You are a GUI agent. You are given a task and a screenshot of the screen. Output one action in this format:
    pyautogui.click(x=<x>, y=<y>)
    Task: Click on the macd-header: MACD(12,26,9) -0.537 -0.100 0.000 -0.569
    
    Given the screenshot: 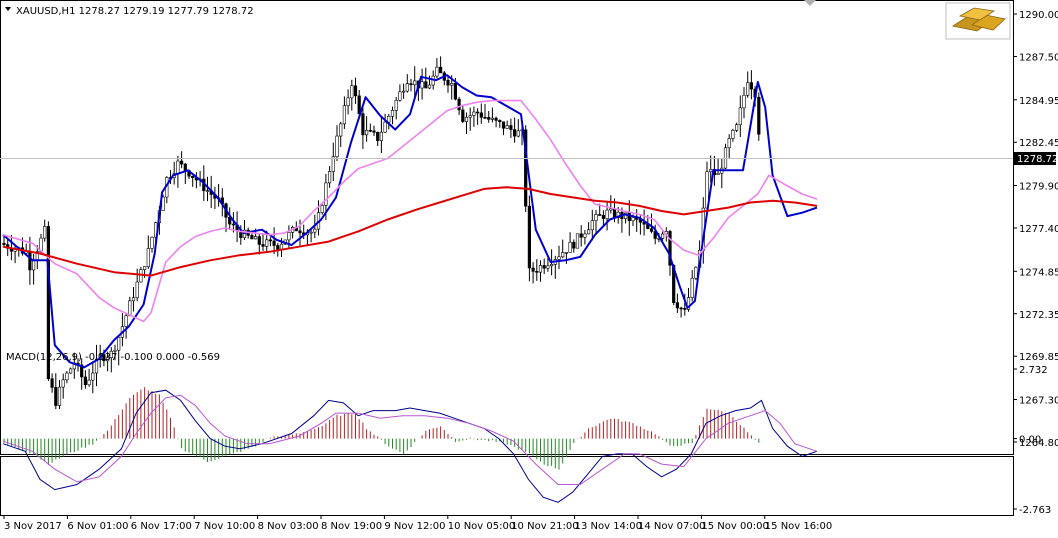 What is the action you would take?
    pyautogui.click(x=113, y=357)
    